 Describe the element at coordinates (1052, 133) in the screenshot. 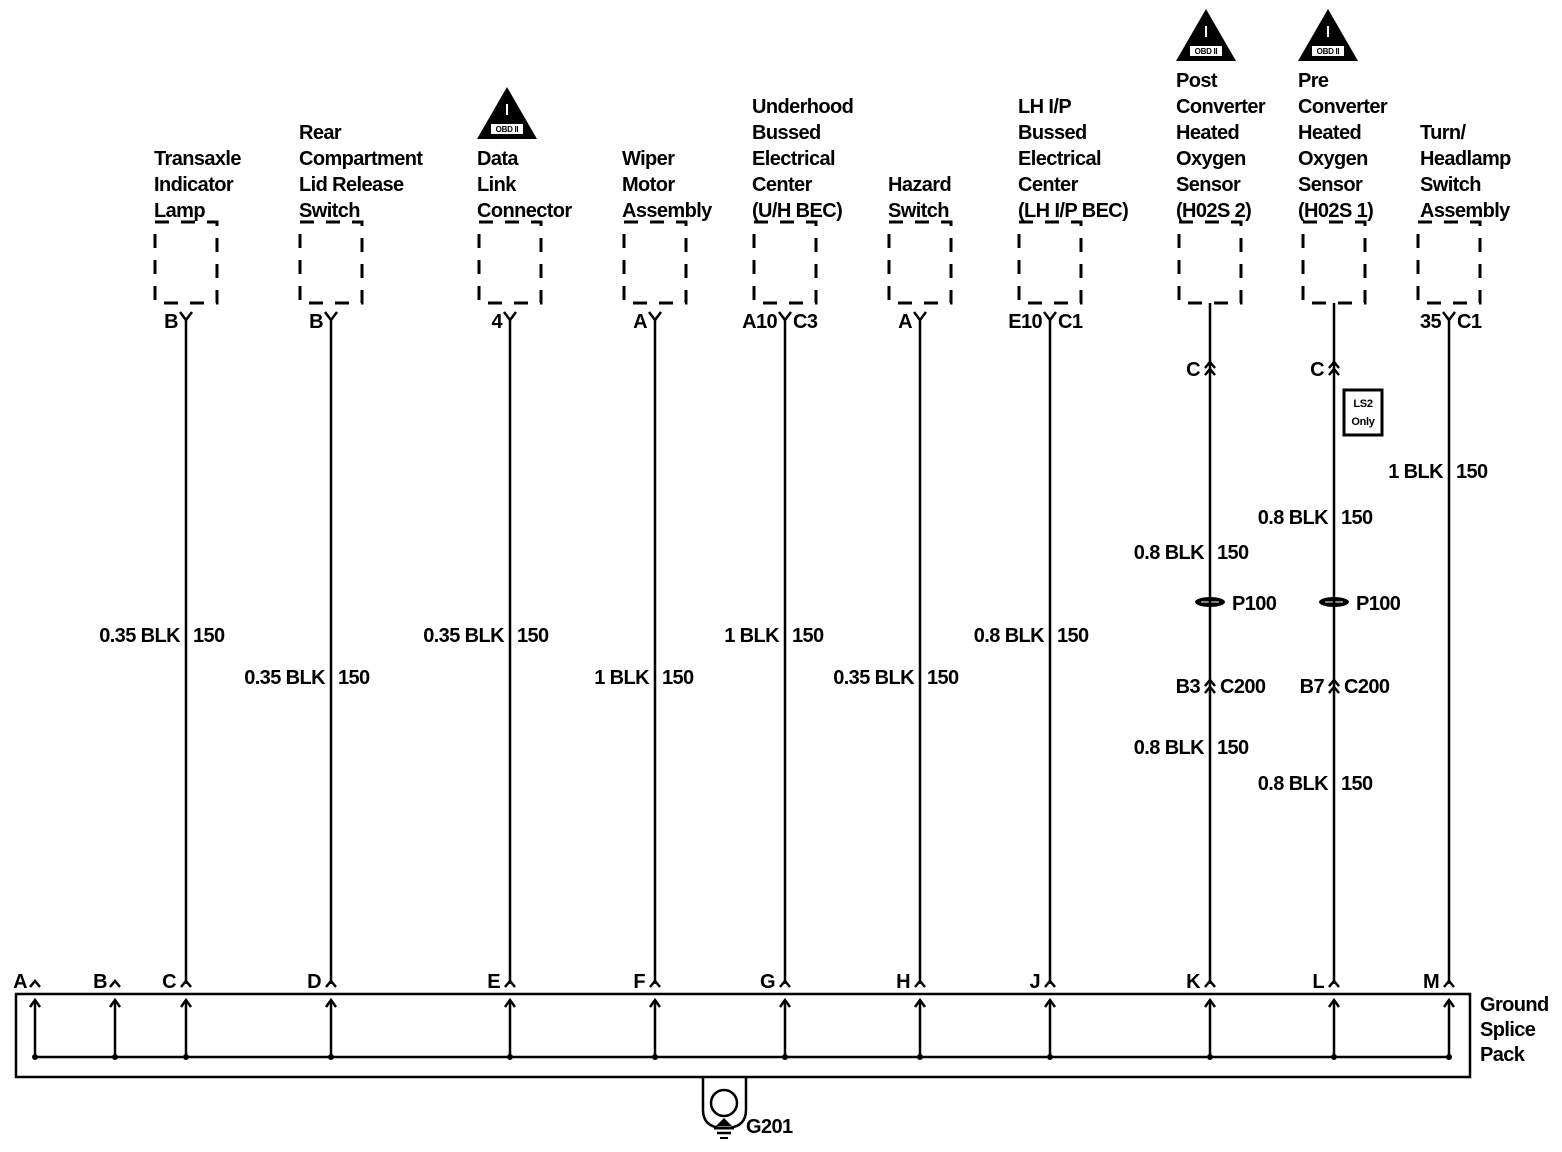

I see `component-title: Bussed` at that location.